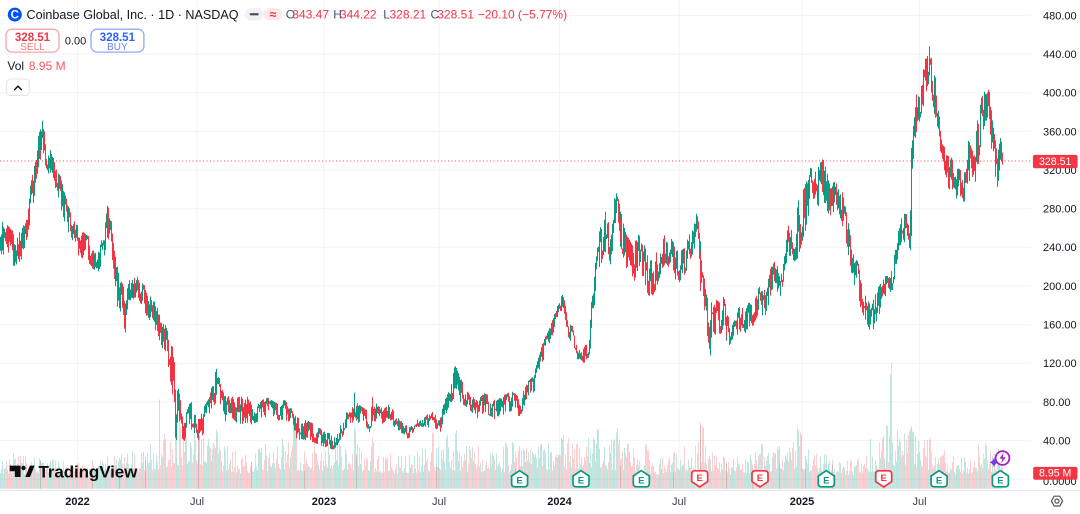  I want to click on svg-text: H, so click(337, 15).